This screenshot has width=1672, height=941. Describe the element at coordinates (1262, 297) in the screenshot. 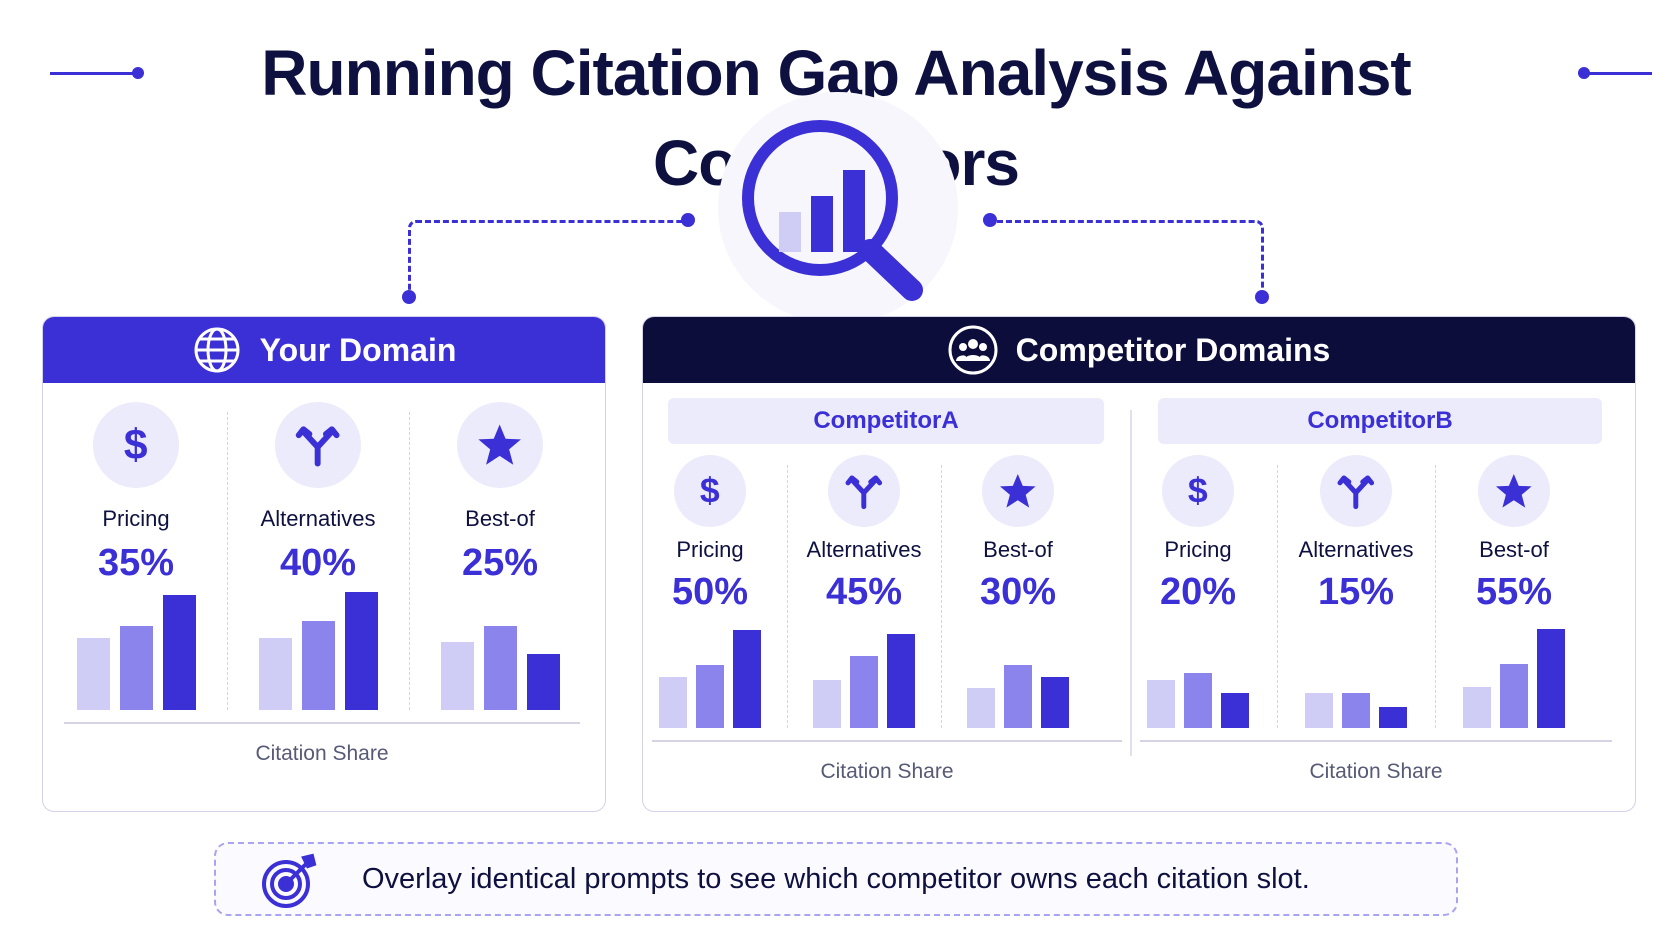

I see `connector-right-dot-bottom` at that location.